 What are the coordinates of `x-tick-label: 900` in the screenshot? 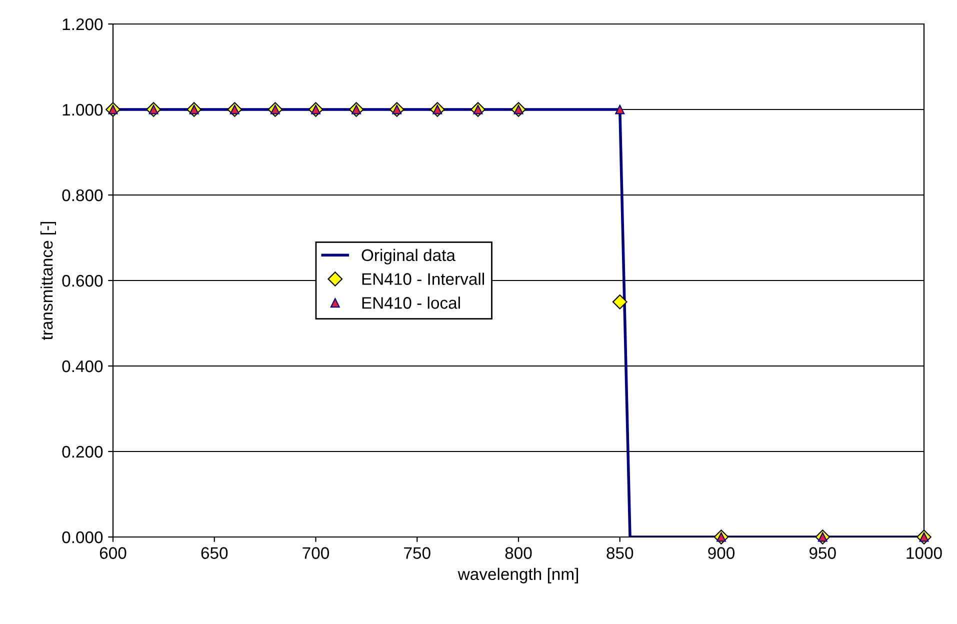 It's located at (721, 553).